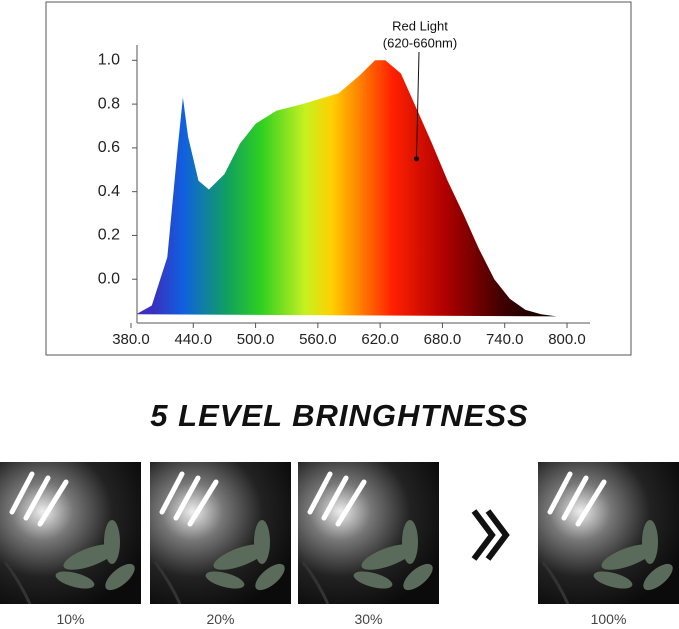 The image size is (679, 629). I want to click on heading: 5 LEVEL BRINGHTNESS, so click(339, 415).